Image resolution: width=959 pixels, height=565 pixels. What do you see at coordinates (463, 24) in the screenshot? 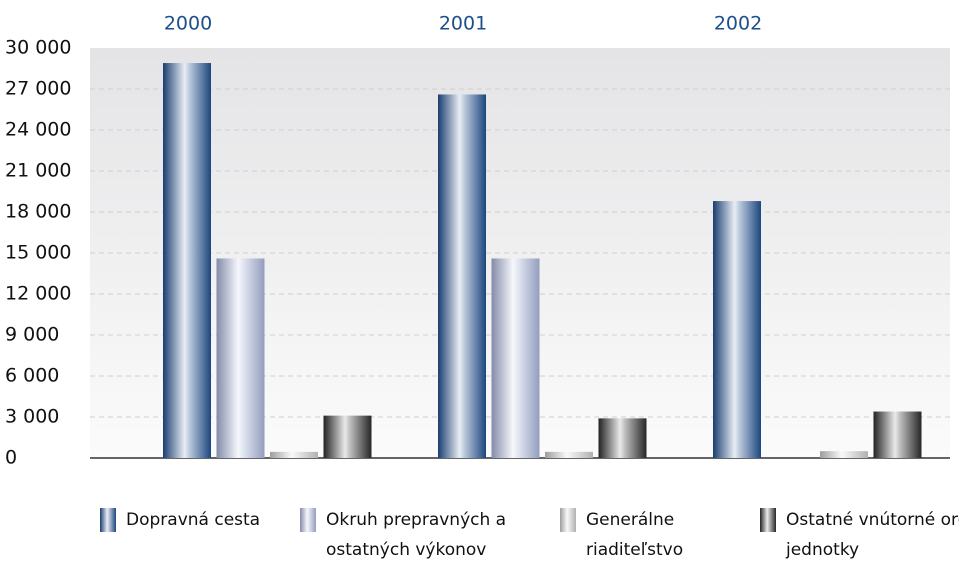
I see `category-label: 2001` at bounding box center [463, 24].